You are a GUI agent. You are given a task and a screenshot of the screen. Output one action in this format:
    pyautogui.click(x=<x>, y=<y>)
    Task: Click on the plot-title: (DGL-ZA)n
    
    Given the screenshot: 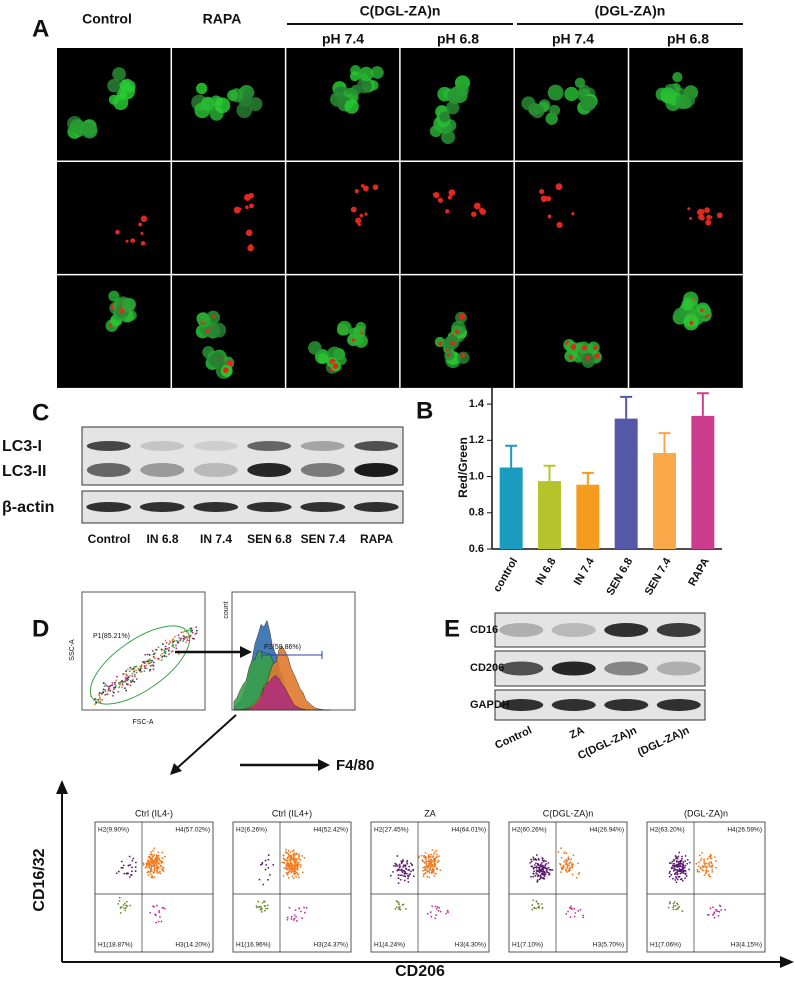 What is the action you would take?
    pyautogui.click(x=706, y=813)
    